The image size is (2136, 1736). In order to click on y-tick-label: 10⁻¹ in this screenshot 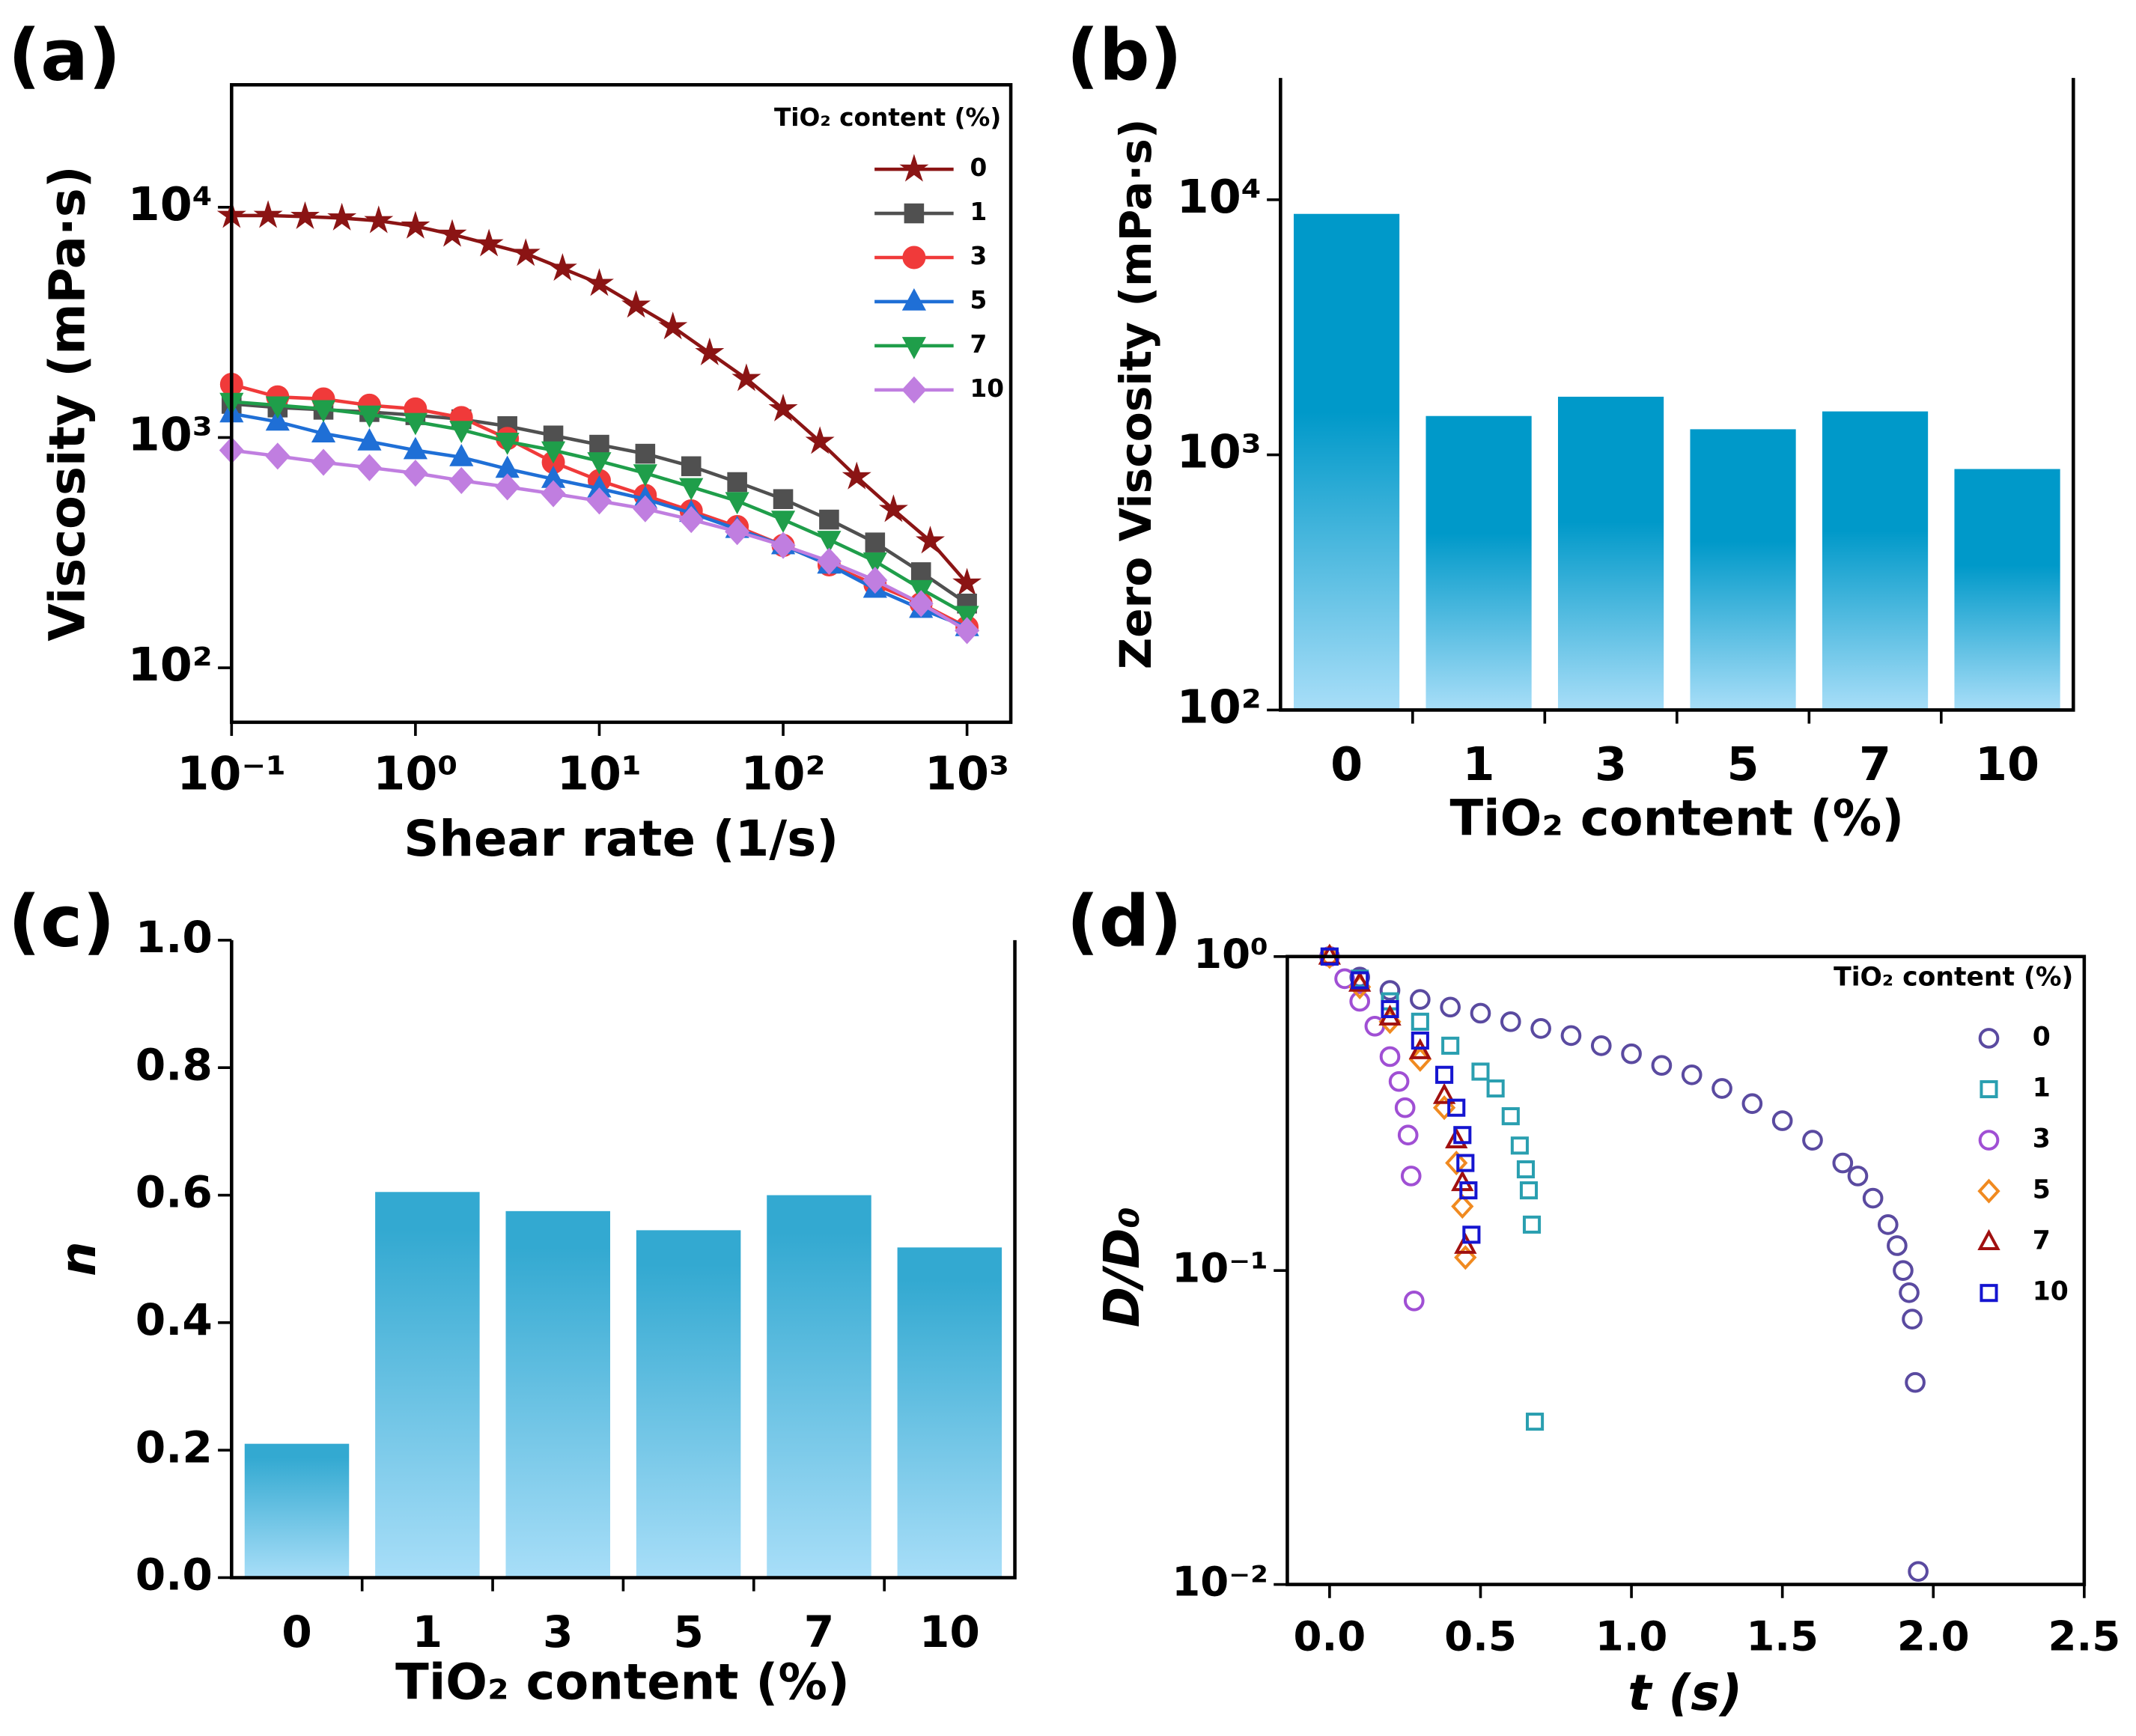, I will do `click(1220, 1267)`.